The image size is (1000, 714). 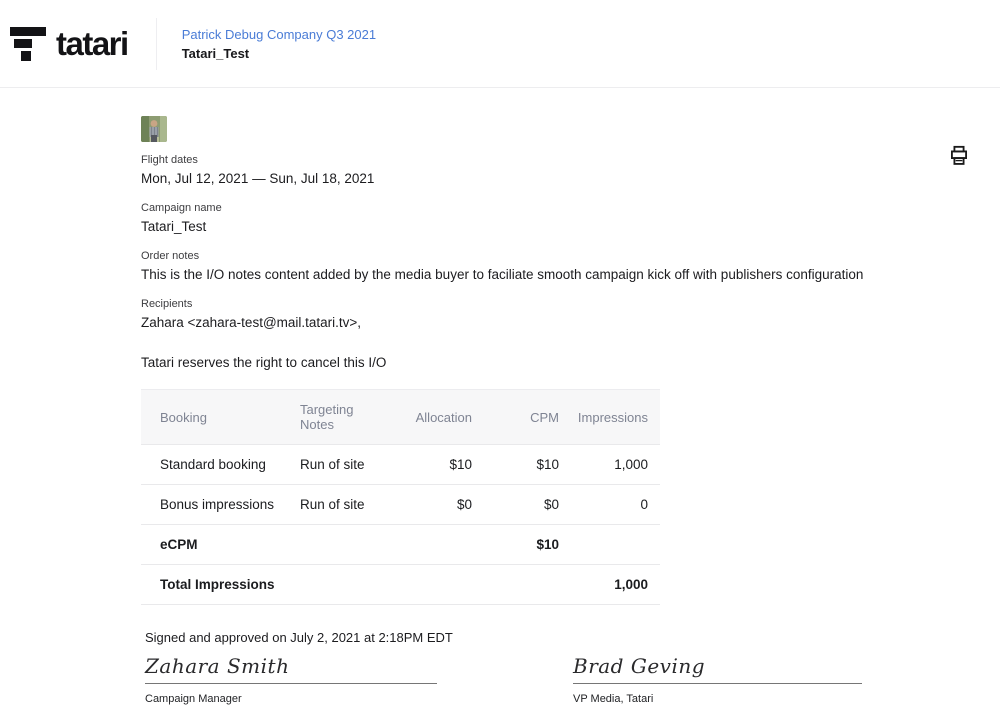 What do you see at coordinates (515, 417) in the screenshot?
I see `col-header-cpm: CPM` at bounding box center [515, 417].